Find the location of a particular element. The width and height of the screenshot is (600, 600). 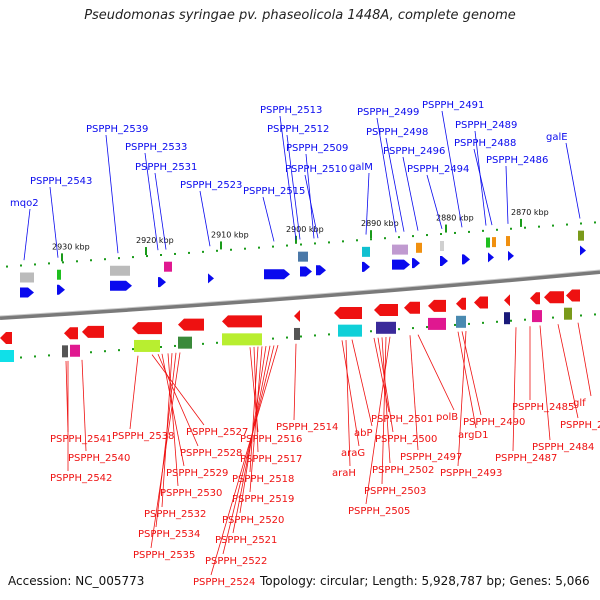

top-gene-label: PSPPH_2494 is located at coordinates (438, 169).